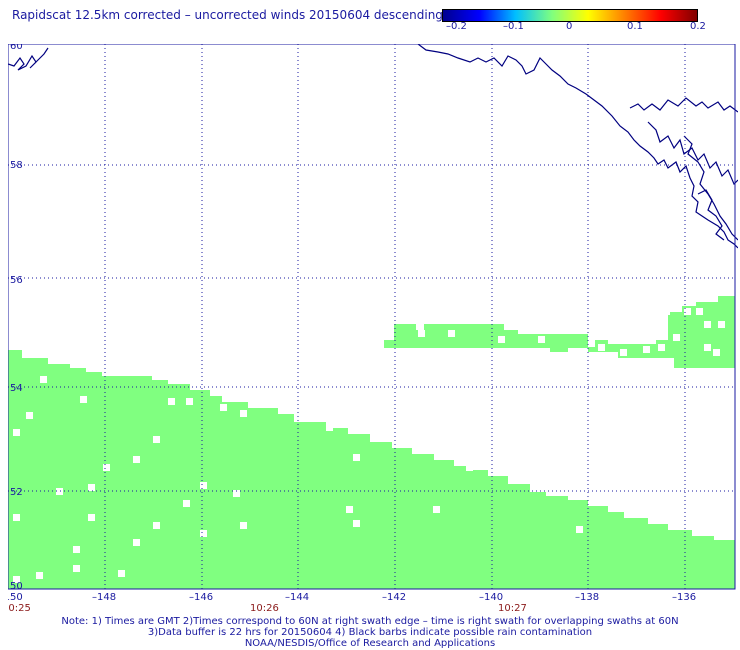 Image resolution: width=740 pixels, height=650 pixels. Describe the element at coordinates (698, 26) in the screenshot. I see `colorbar-label-max: 0.2` at that location.